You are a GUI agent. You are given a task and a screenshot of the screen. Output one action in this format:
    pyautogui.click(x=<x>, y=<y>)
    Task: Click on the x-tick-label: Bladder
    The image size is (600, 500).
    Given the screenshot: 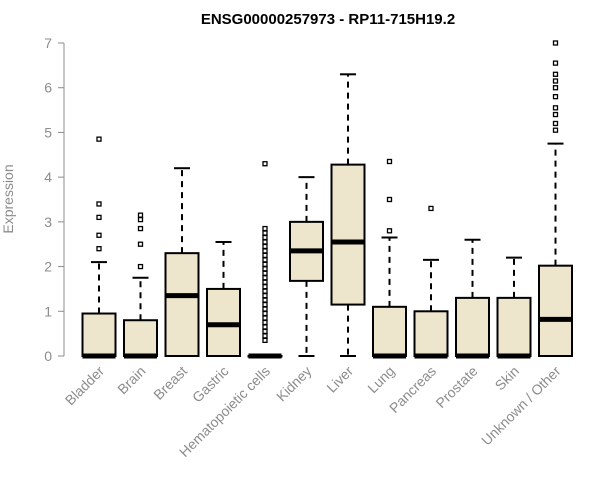 What is the action you would take?
    pyautogui.click(x=85, y=386)
    